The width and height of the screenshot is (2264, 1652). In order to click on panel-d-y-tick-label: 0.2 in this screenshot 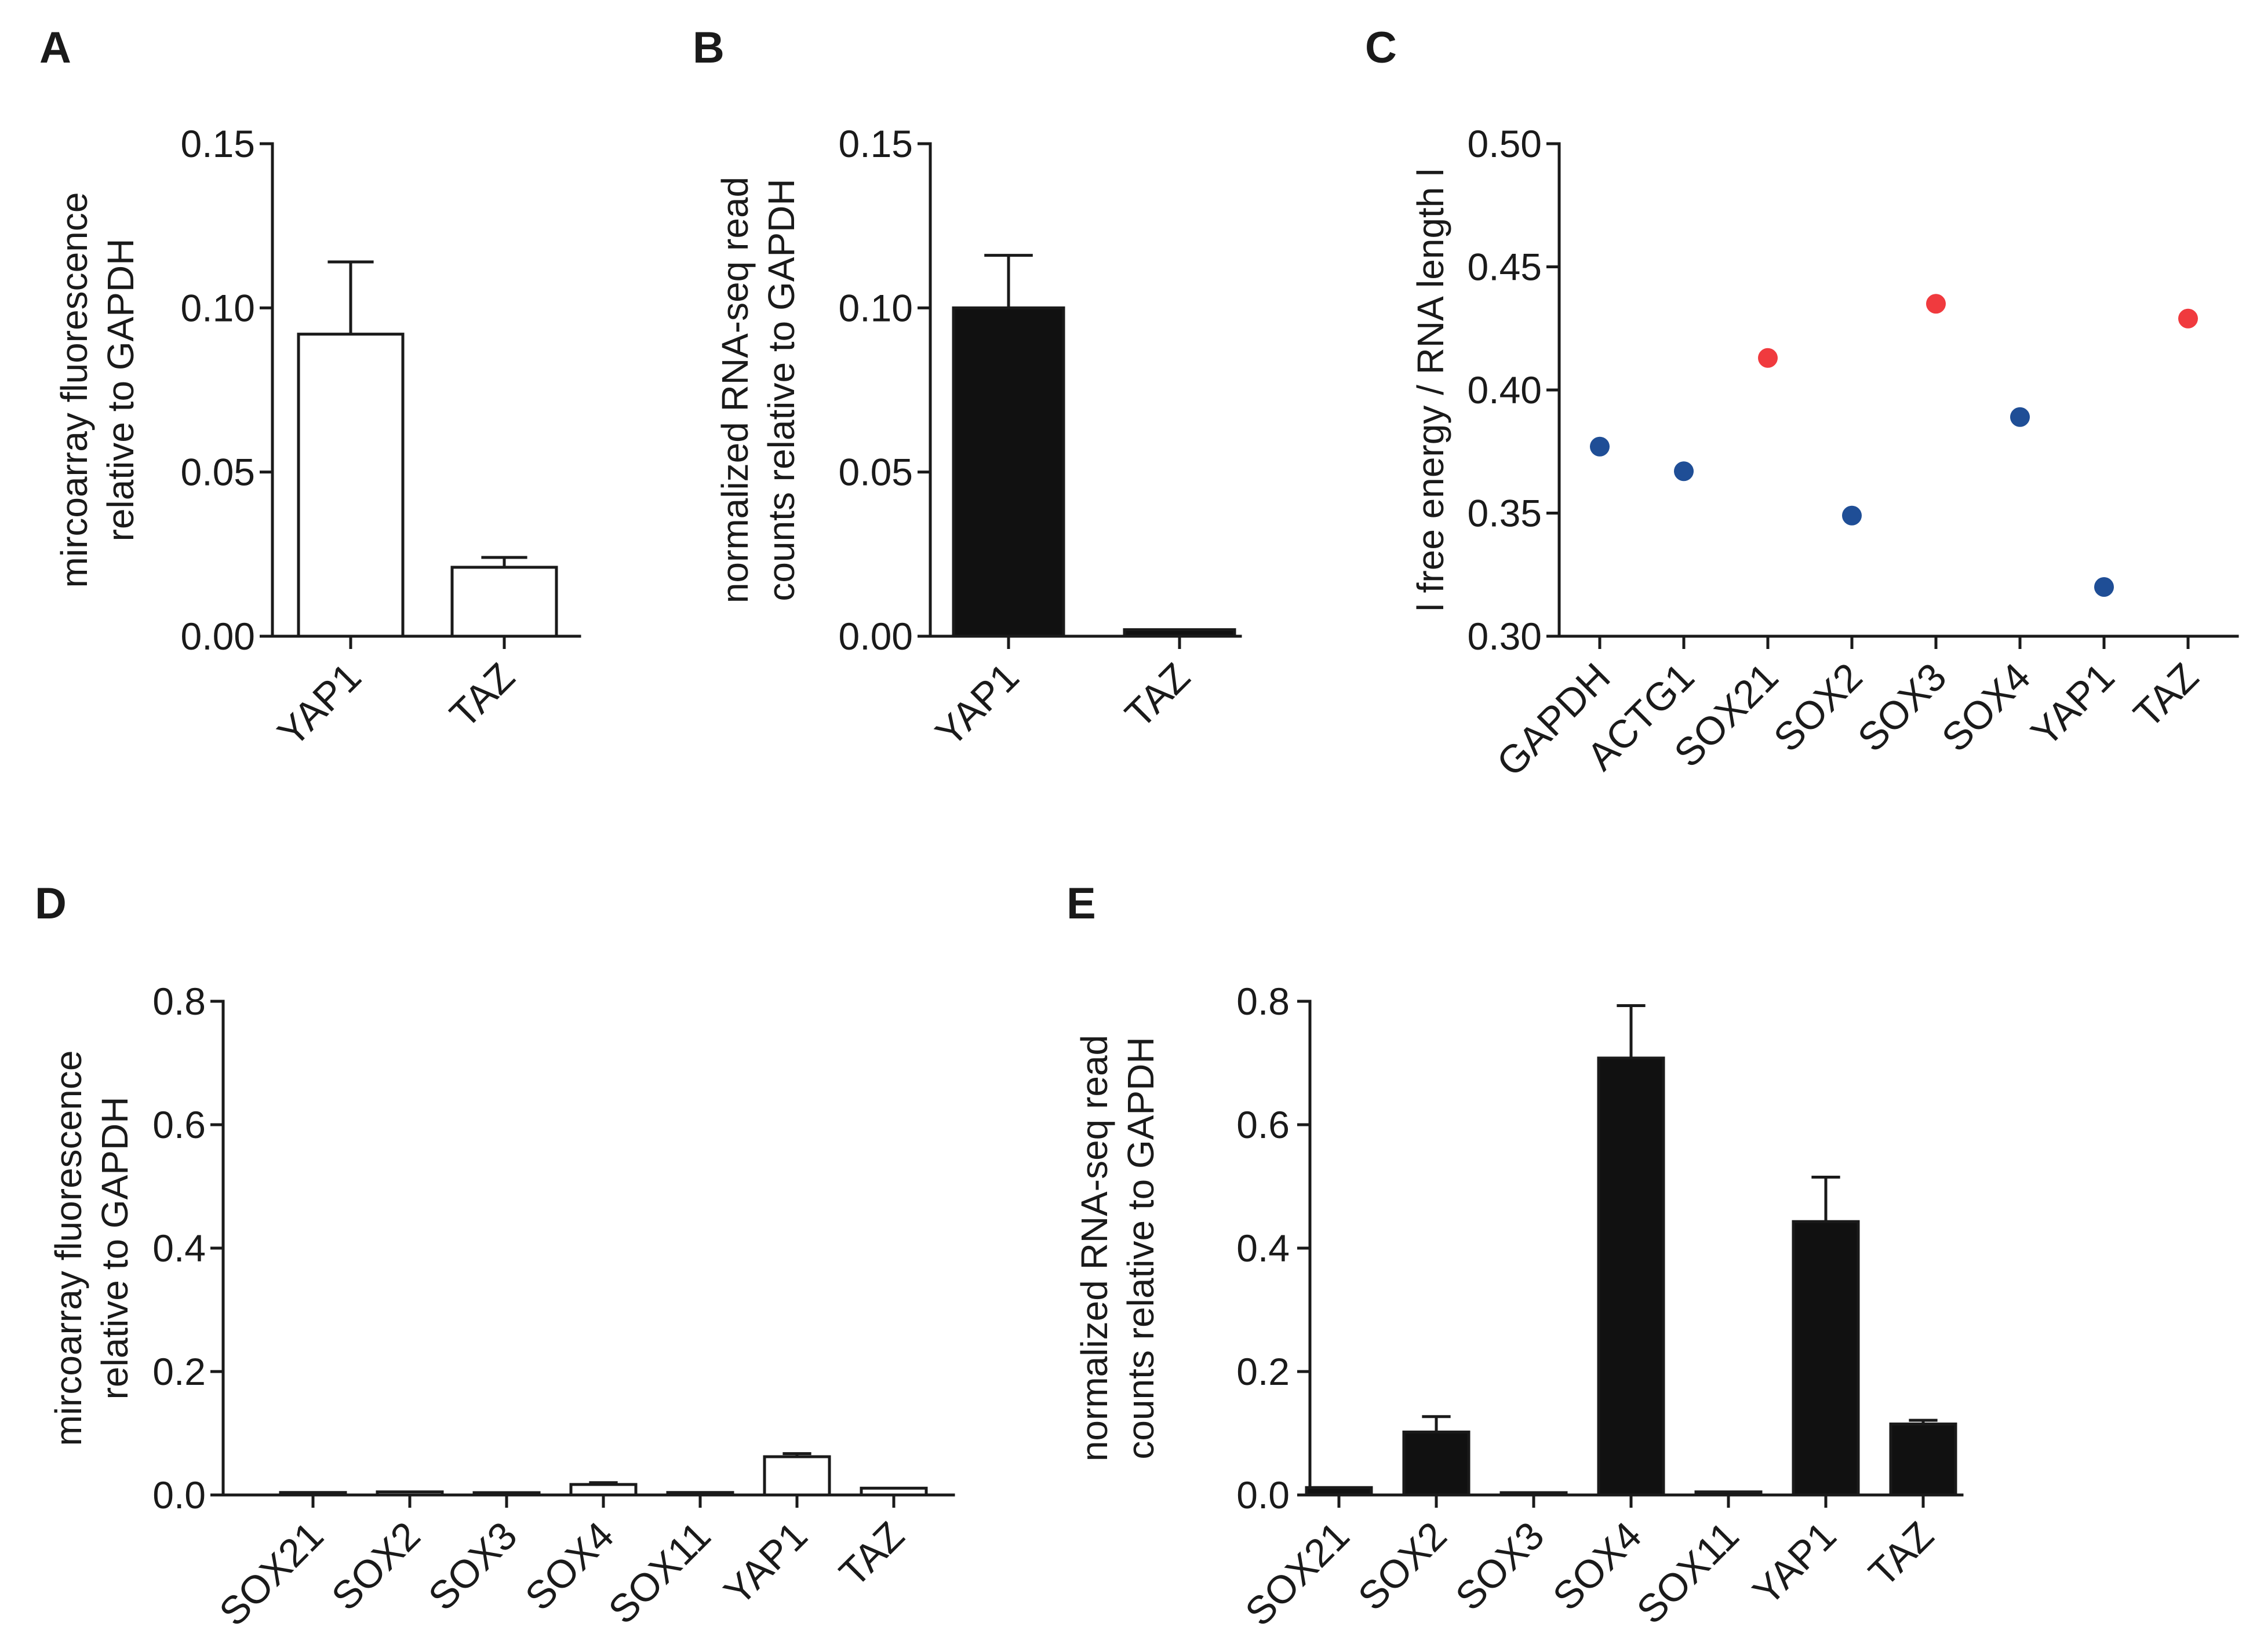, I will do `click(179, 1372)`.